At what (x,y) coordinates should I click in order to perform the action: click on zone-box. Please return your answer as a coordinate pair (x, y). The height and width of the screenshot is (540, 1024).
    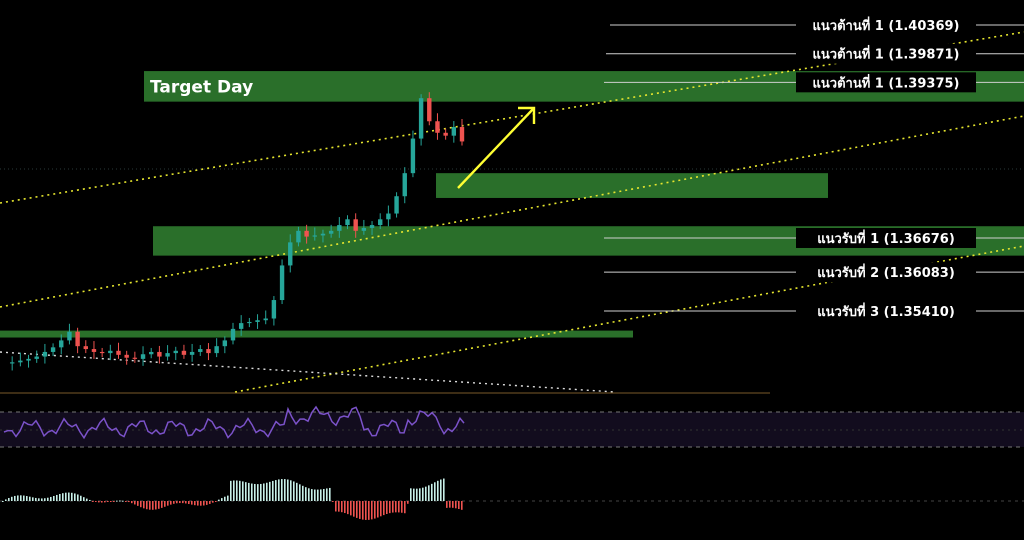
    Looking at the image, I should click on (632, 185).